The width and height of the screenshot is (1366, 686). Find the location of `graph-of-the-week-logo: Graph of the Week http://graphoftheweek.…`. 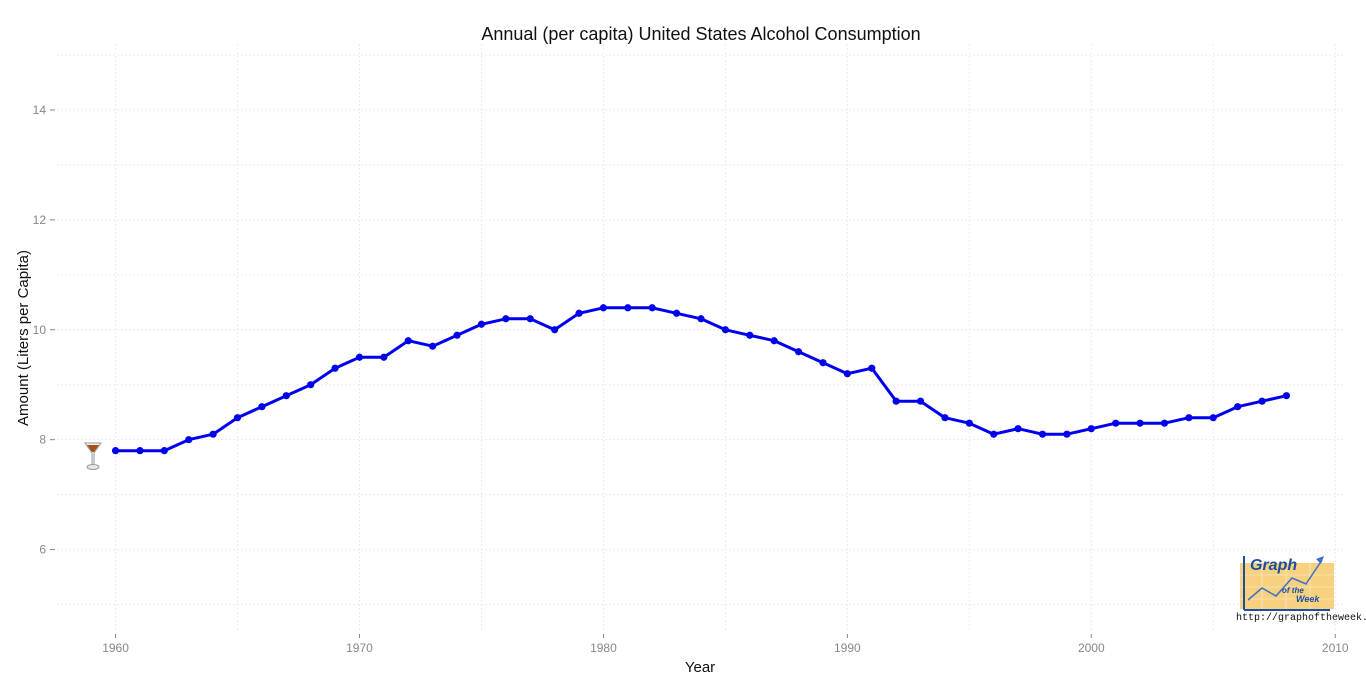

graph-of-the-week-logo: Graph of the Week http://graphoftheweek.… is located at coordinates (1301, 590).